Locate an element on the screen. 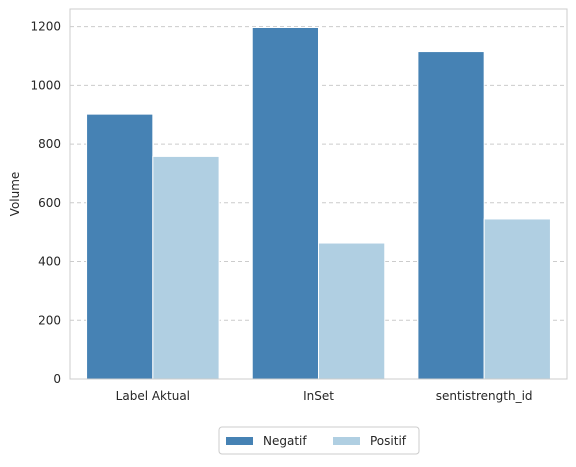  y-tick-label: 1000 is located at coordinates (45, 85).